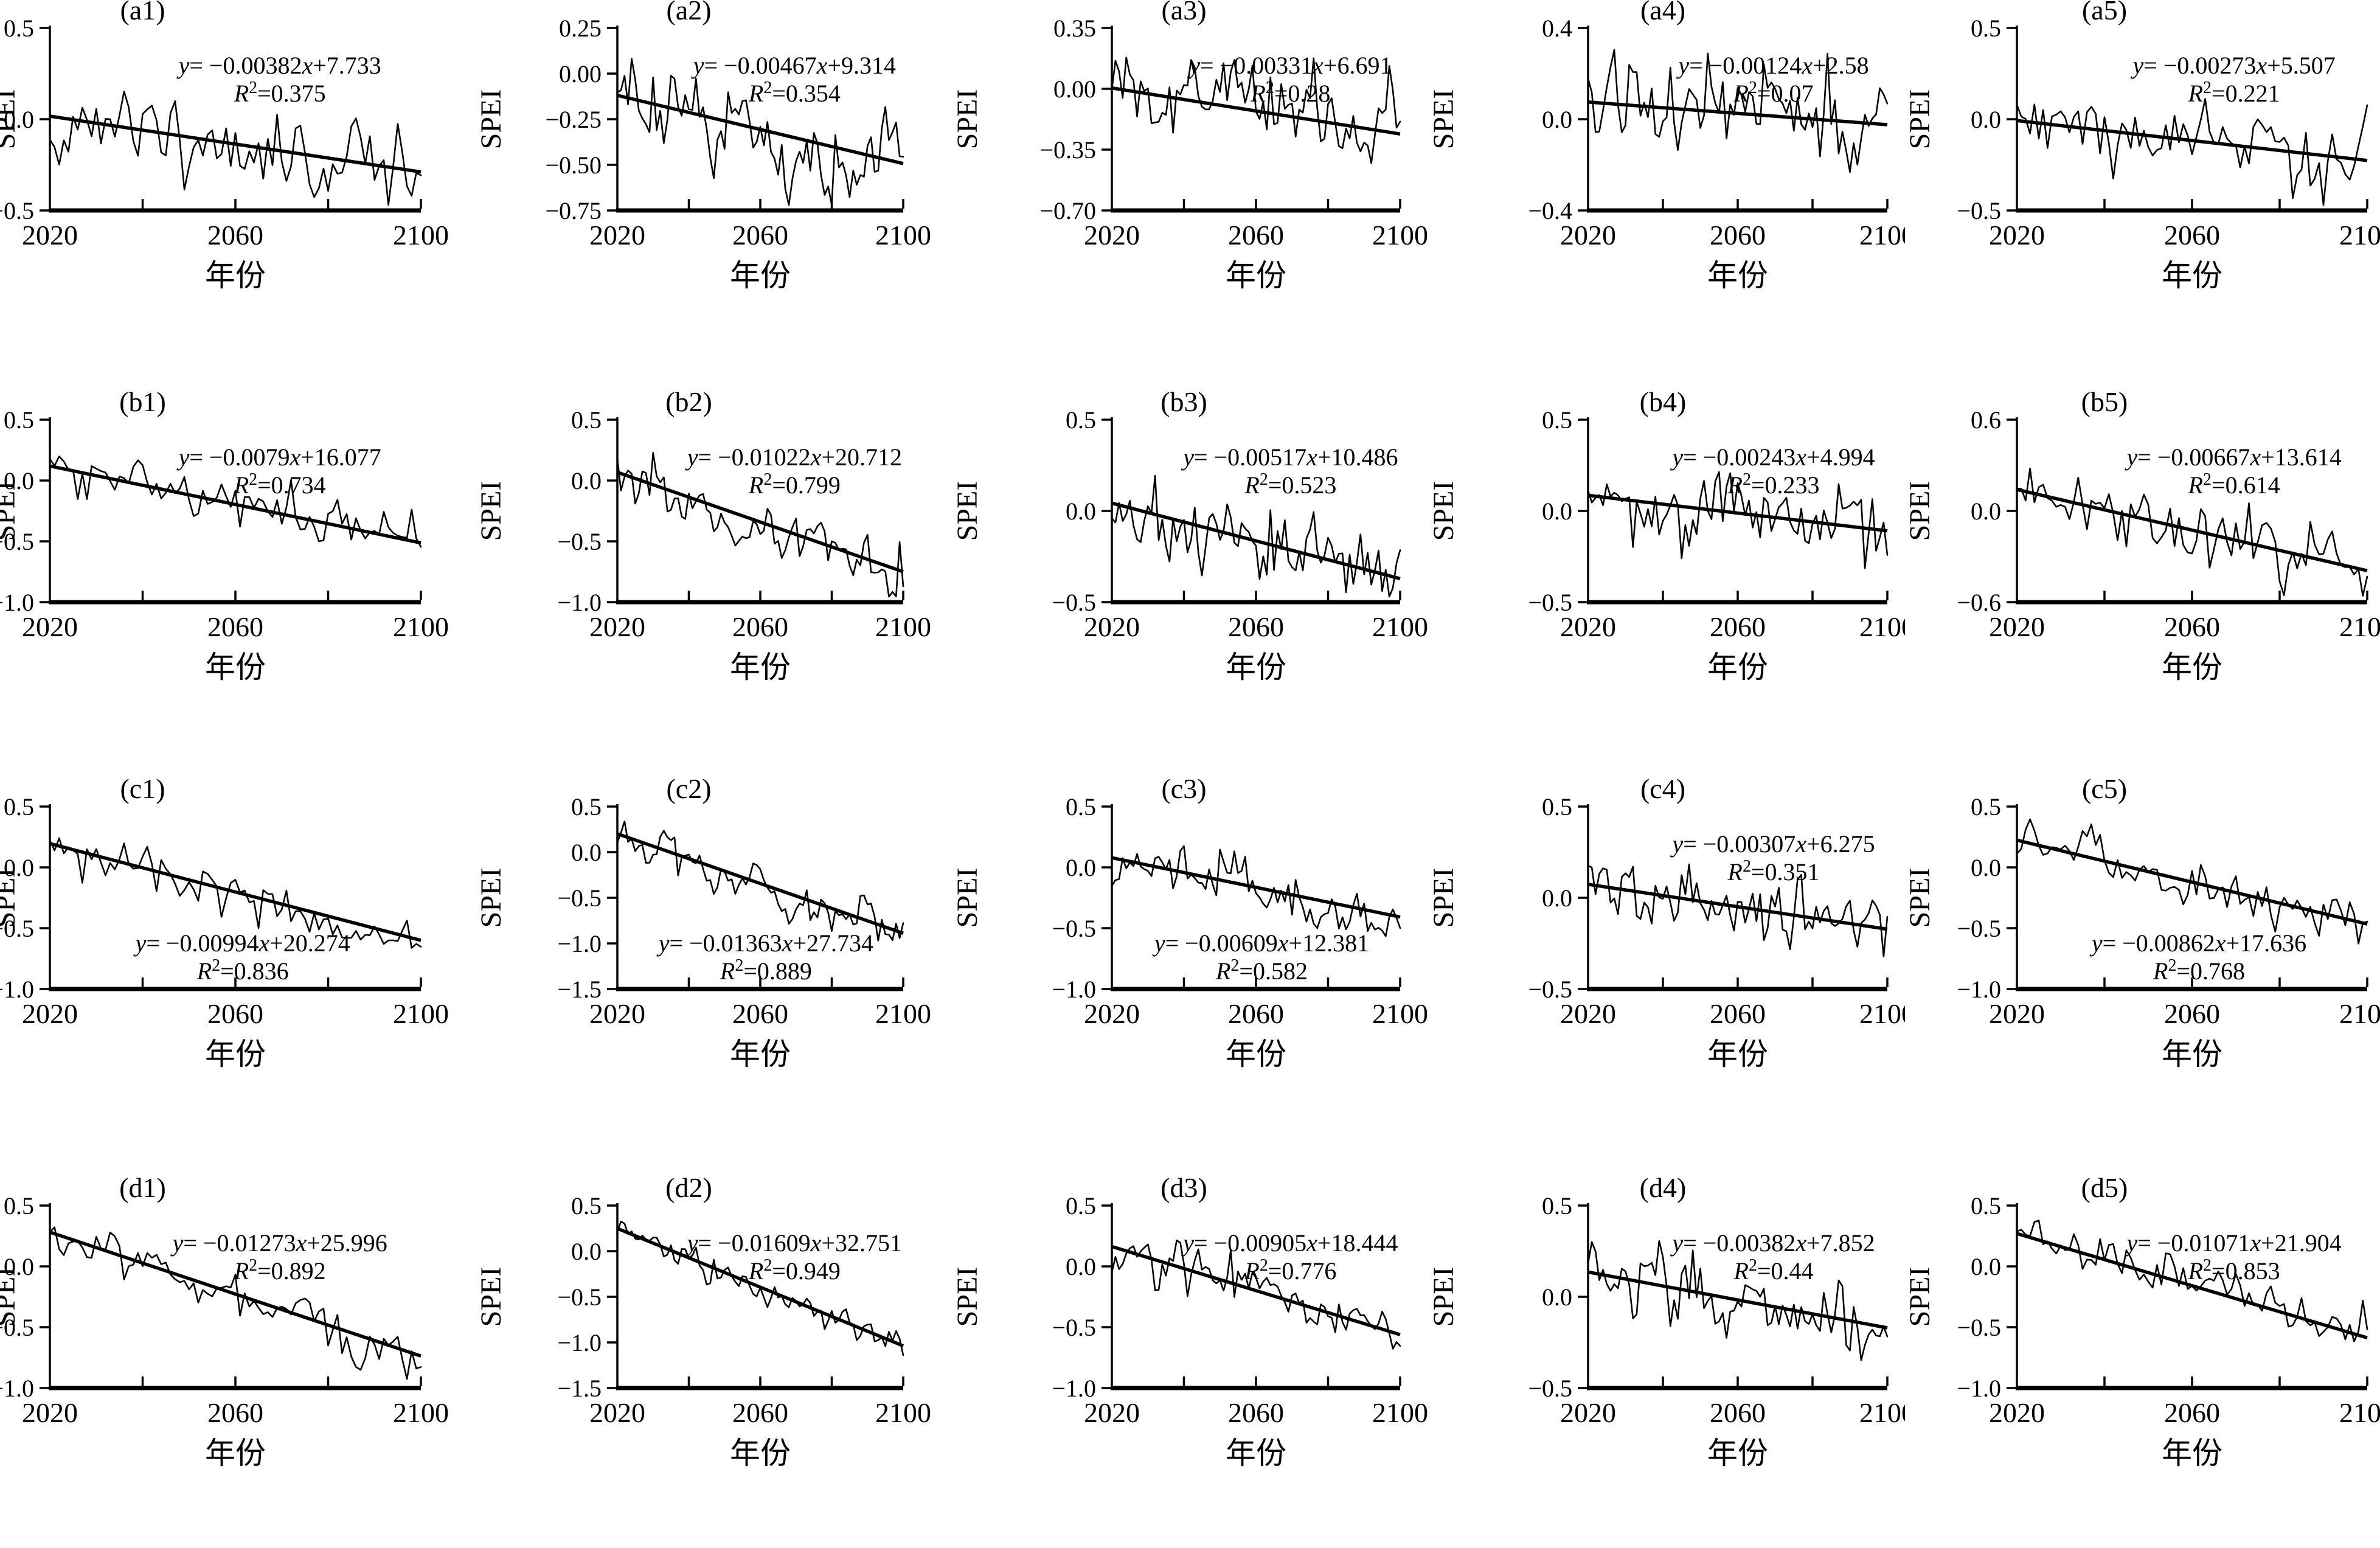 The width and height of the screenshot is (2380, 1548). What do you see at coordinates (2234, 1271) in the screenshot?
I see `r-squared: R2=0.853` at bounding box center [2234, 1271].